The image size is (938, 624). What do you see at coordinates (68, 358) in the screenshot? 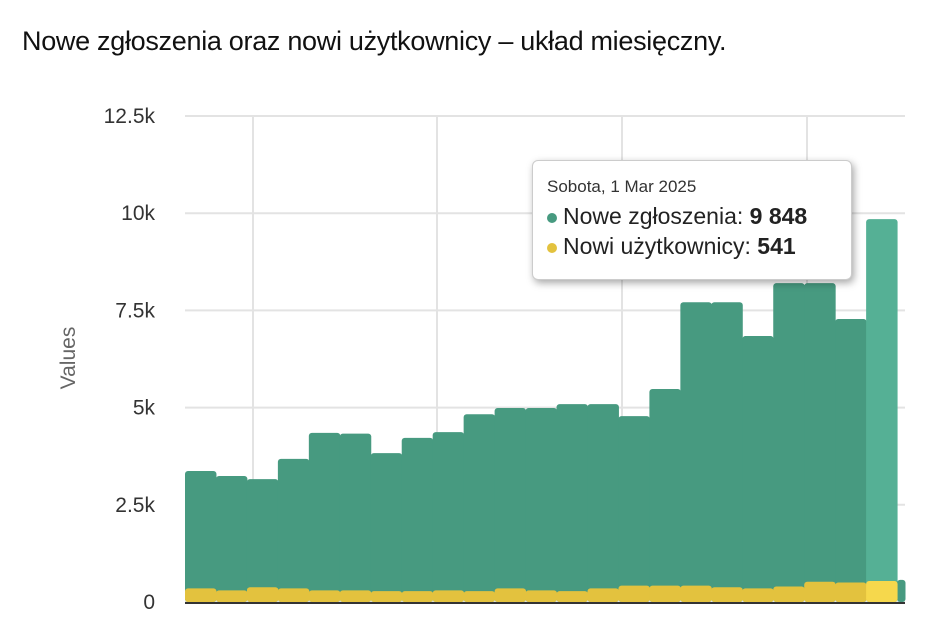
I see `y-axis-label: Values` at bounding box center [68, 358].